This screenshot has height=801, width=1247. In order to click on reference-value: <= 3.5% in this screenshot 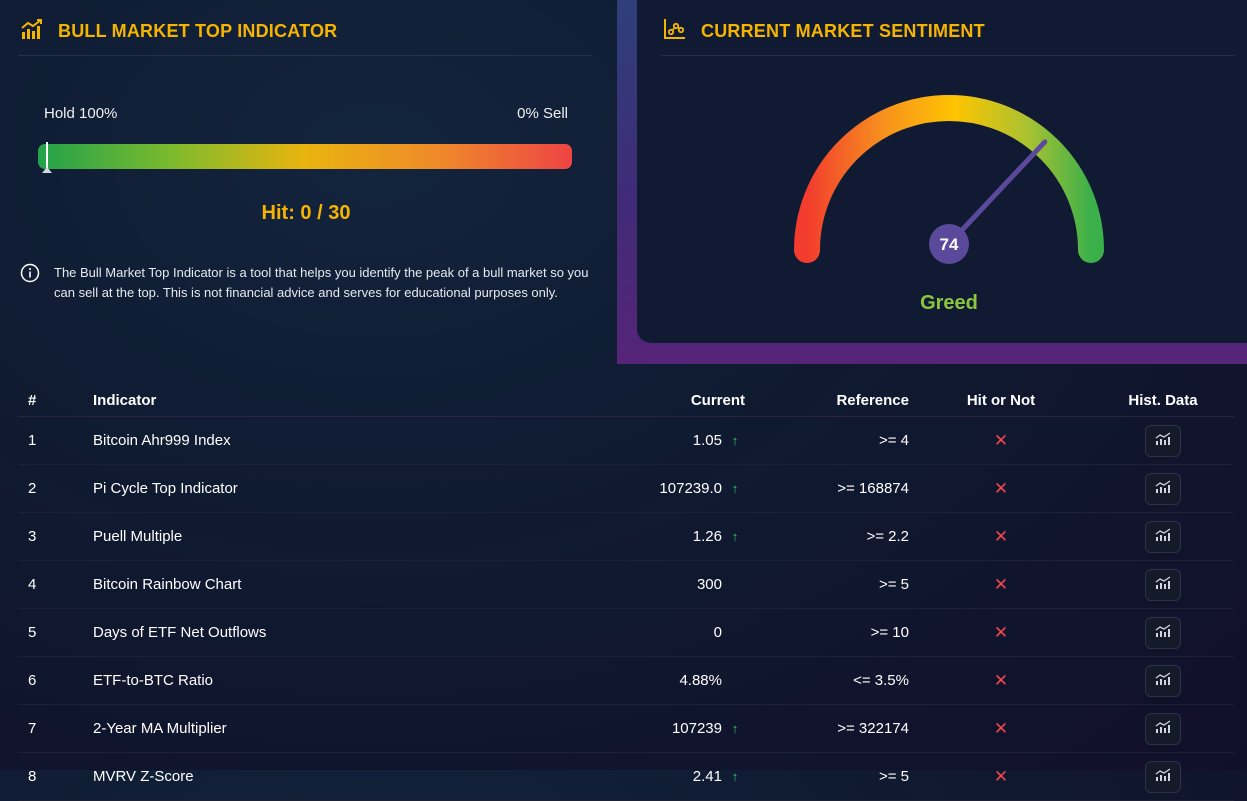, I will do `click(827, 680)`.